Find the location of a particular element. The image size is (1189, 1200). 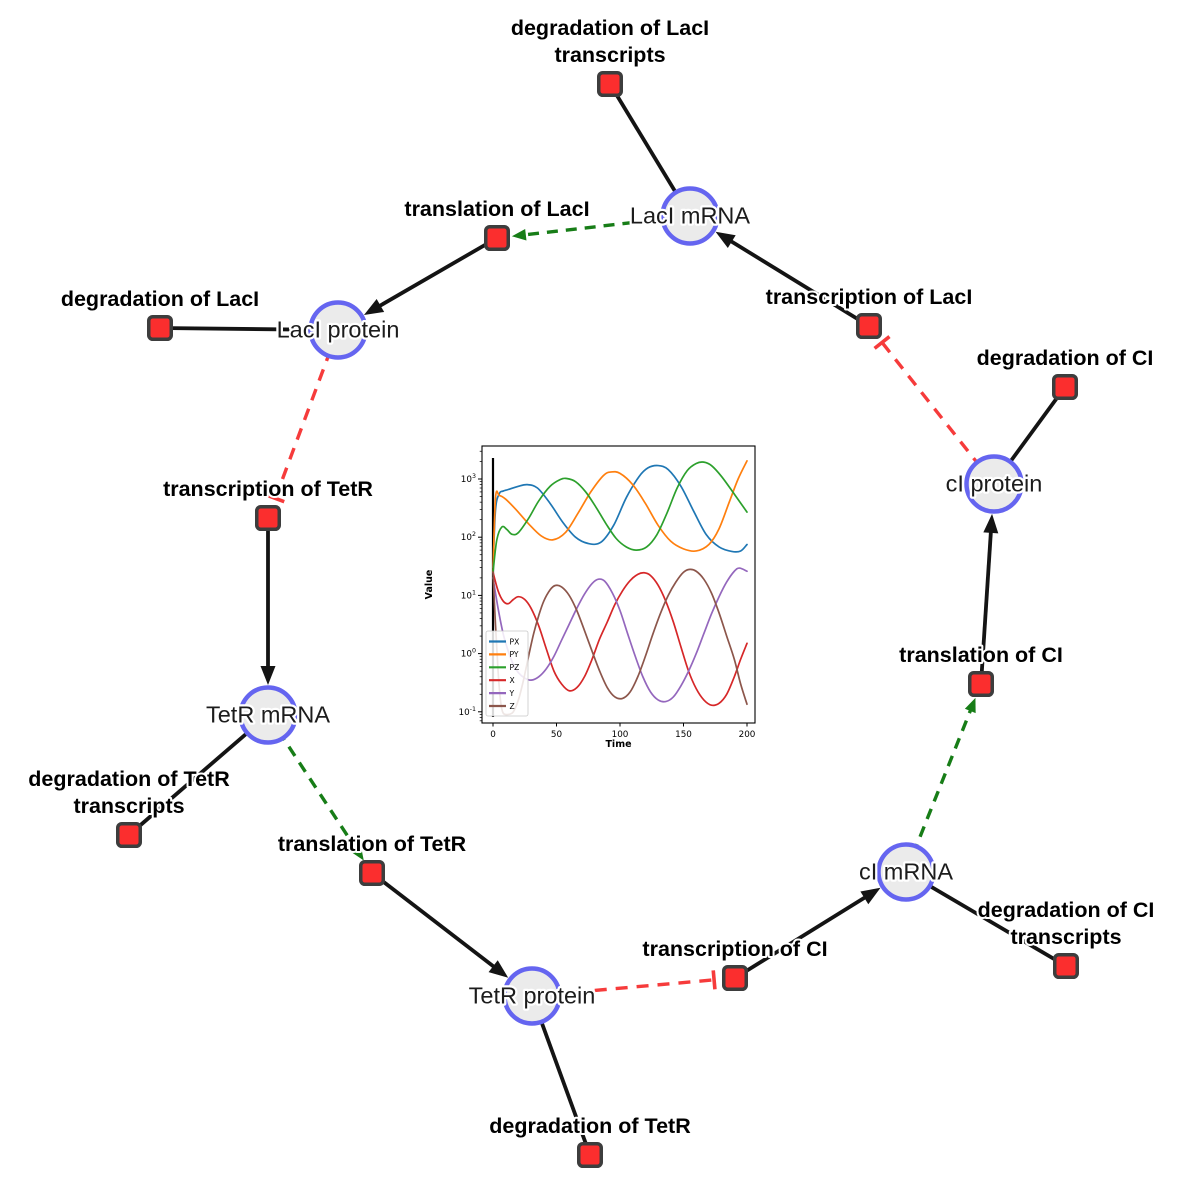

species-label-tetr_mrna: TetR mRNA is located at coordinates (268, 715).